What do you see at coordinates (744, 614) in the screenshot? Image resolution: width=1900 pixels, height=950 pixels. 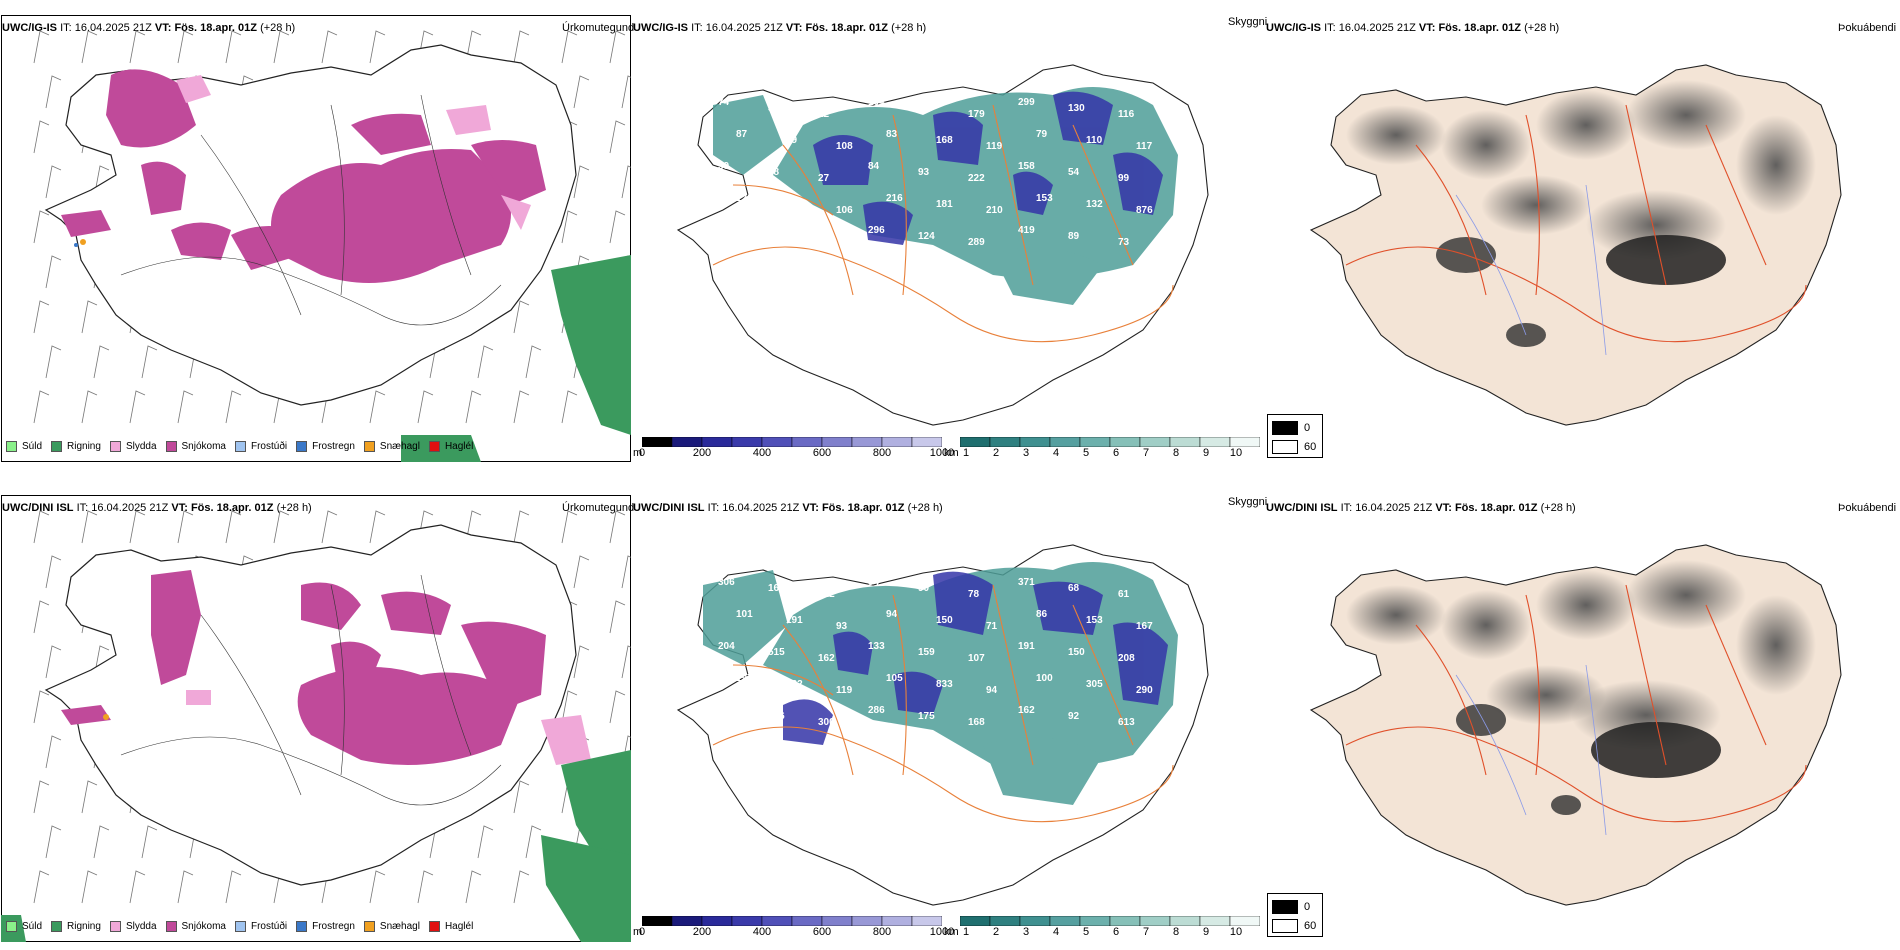 I see `cloud-base-value: 101` at bounding box center [744, 614].